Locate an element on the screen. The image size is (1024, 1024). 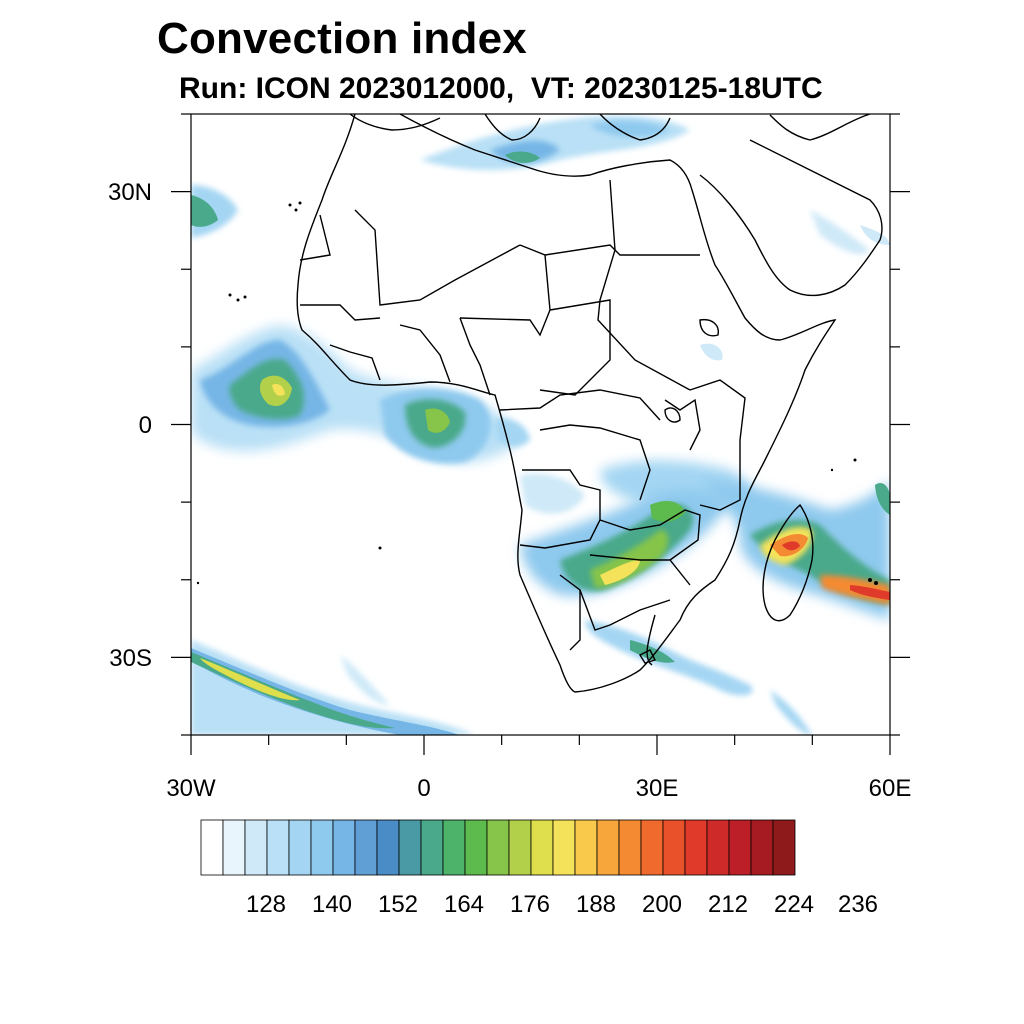
colorbar-label: 176 is located at coordinates (530, 904).